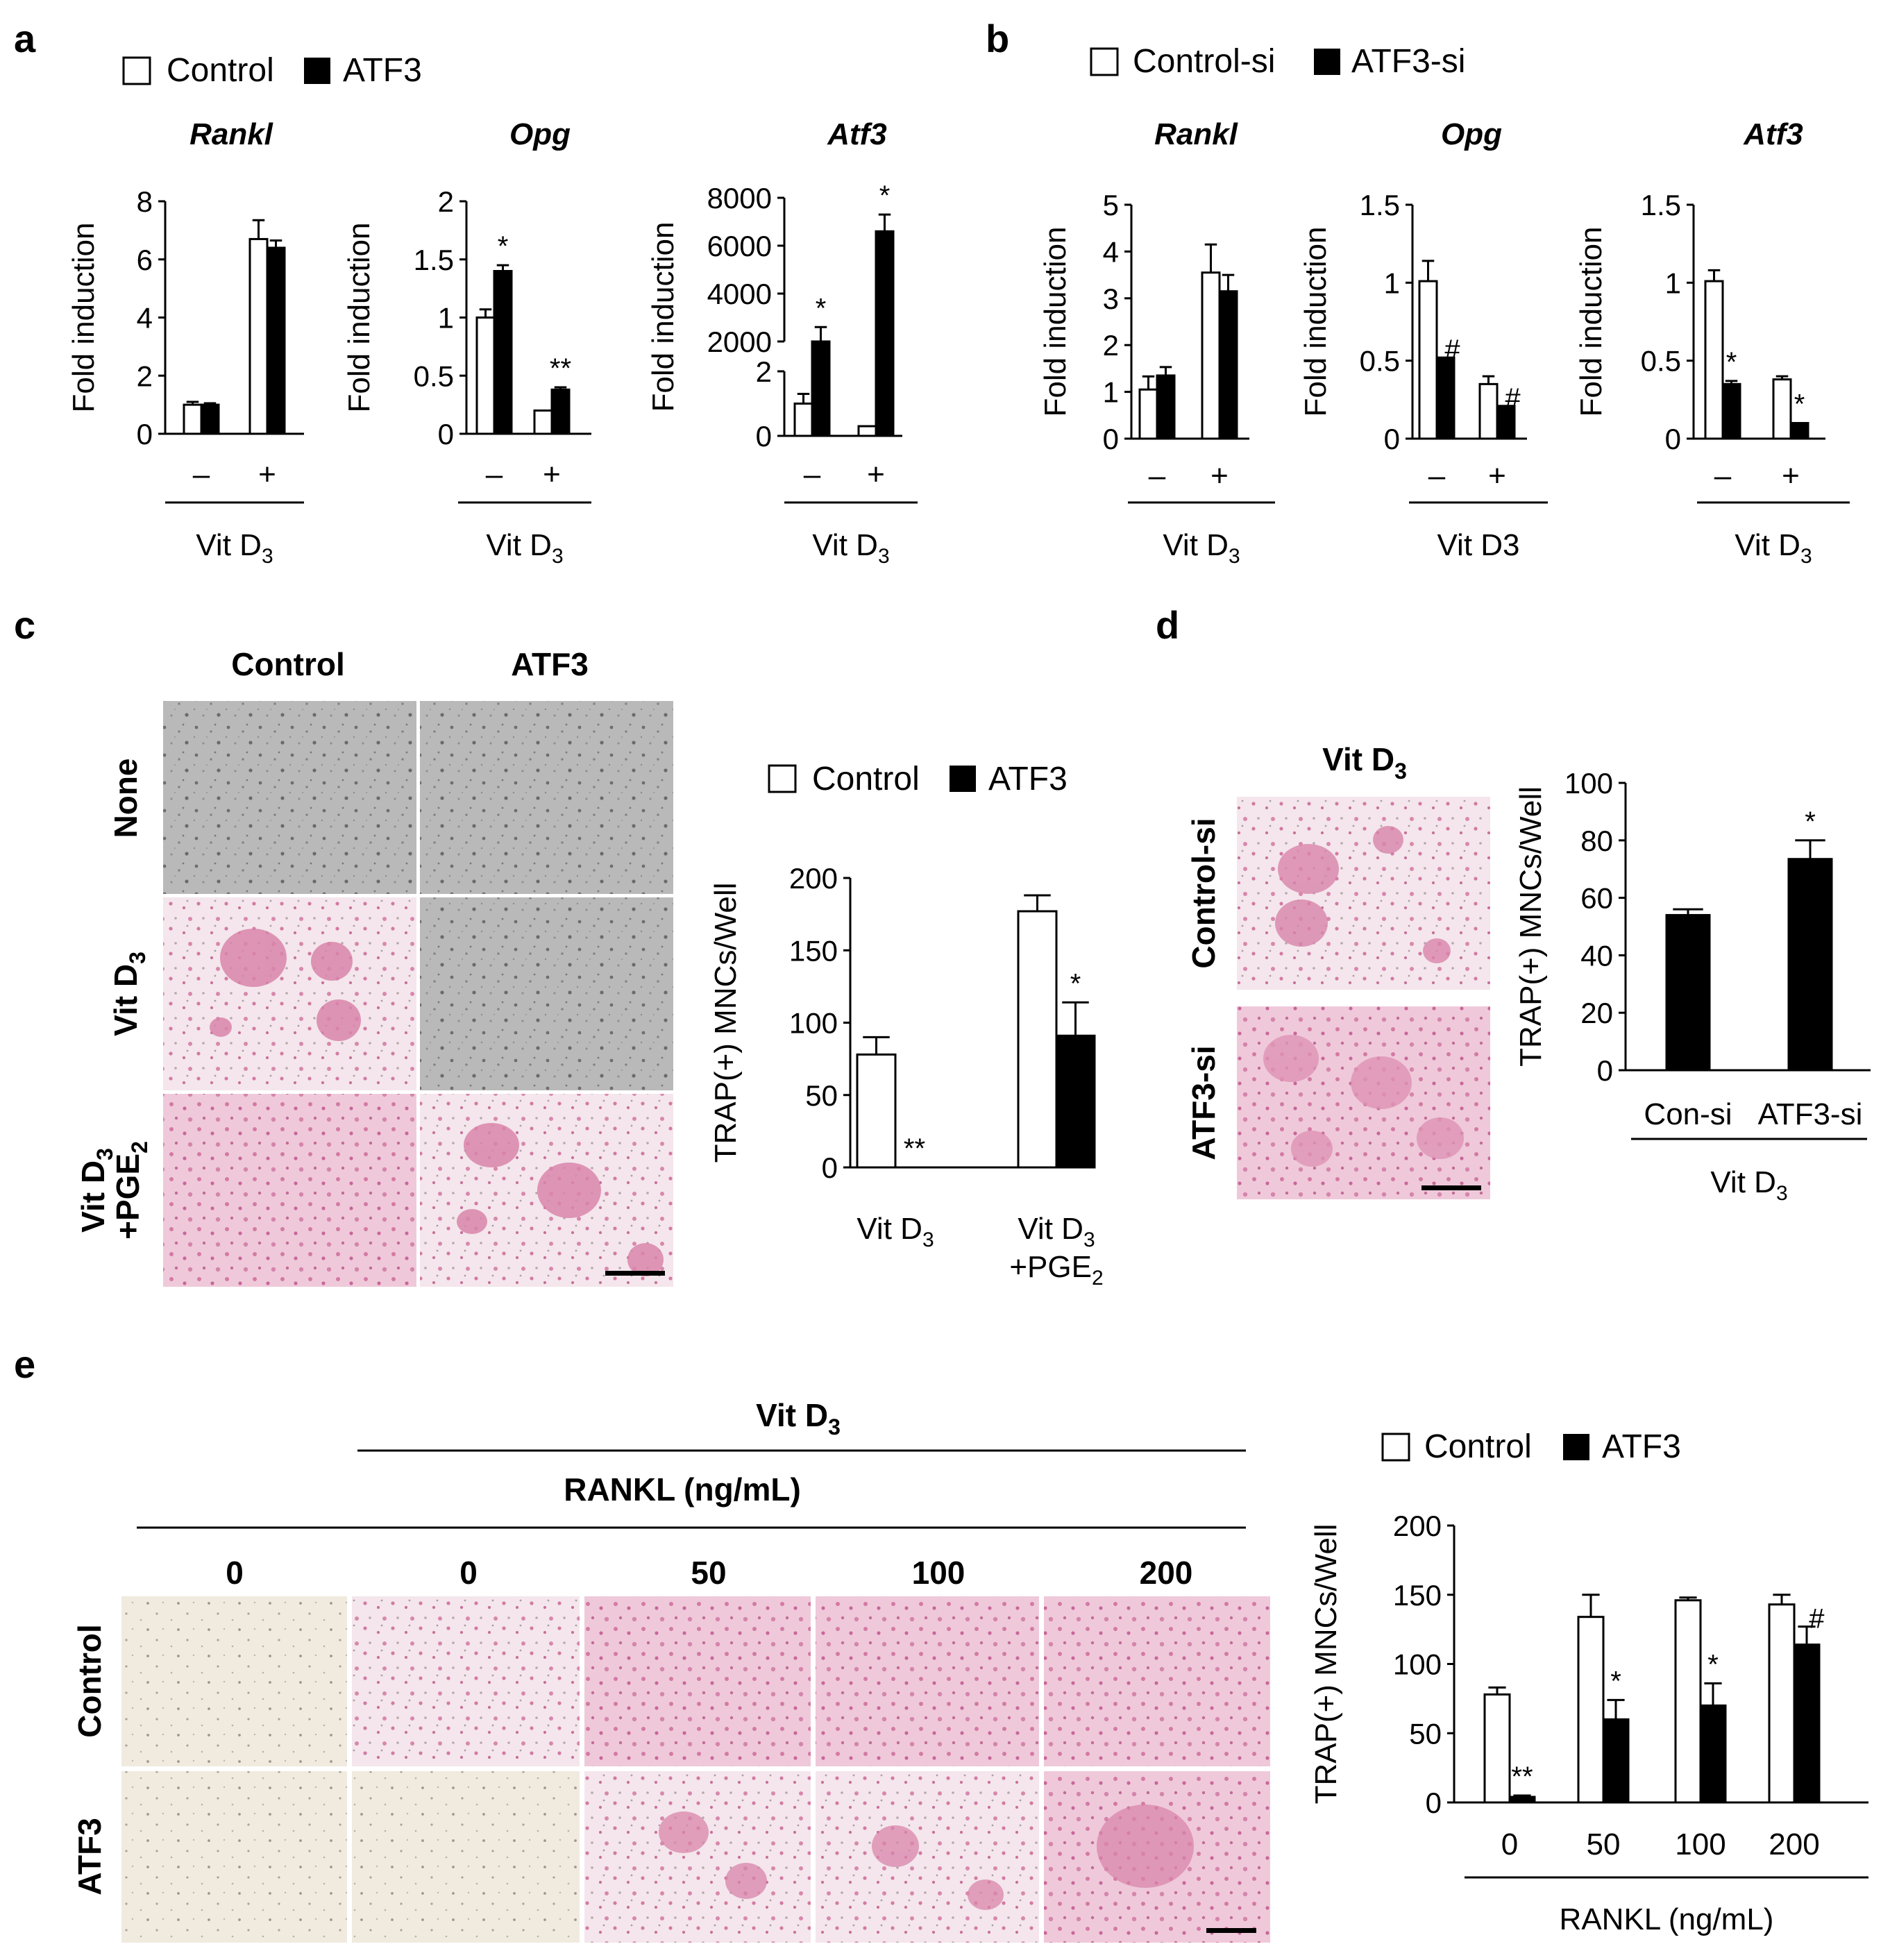  Describe the element at coordinates (1166, 1573) in the screenshot. I see `col-header-rankl-200: 200` at that location.